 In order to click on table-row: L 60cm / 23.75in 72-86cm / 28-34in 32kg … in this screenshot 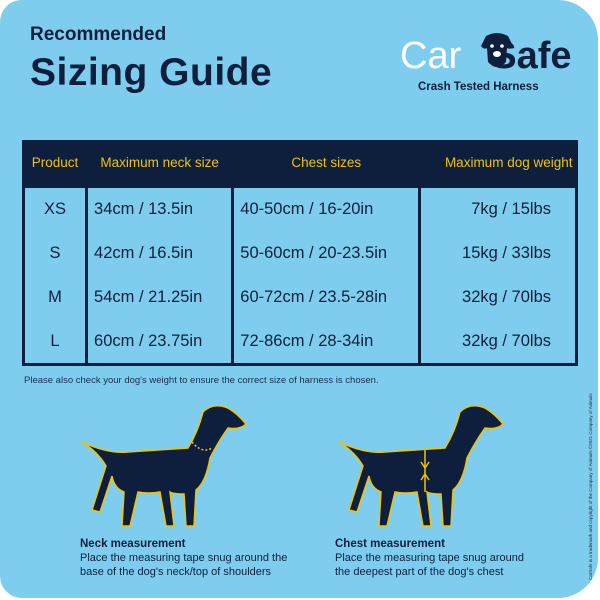, I will do `click(299, 343)`.